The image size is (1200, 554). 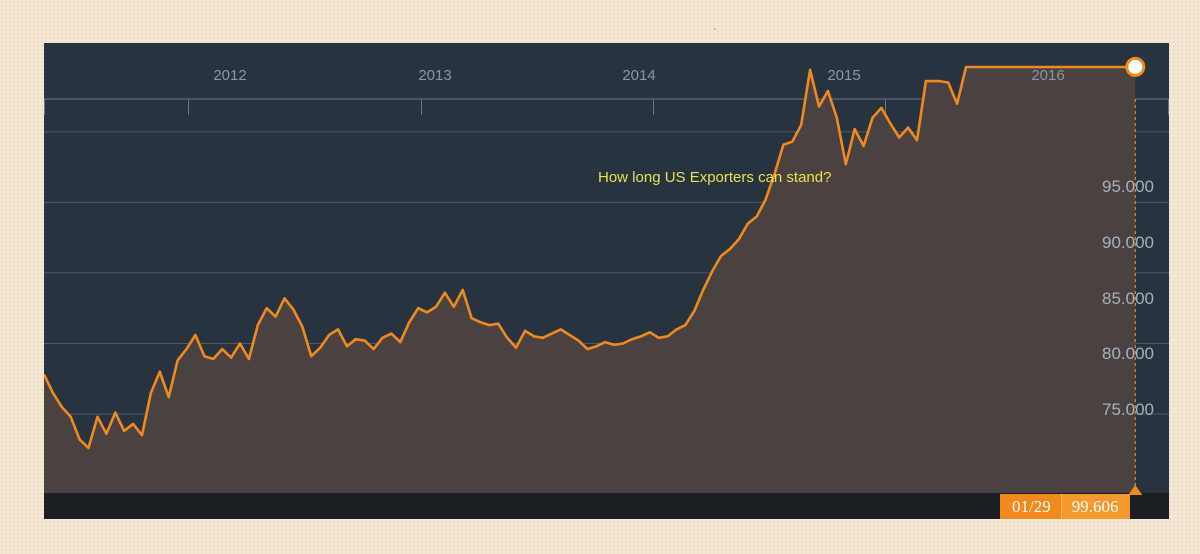 What do you see at coordinates (1135, 66) in the screenshot?
I see `last-point-marker` at bounding box center [1135, 66].